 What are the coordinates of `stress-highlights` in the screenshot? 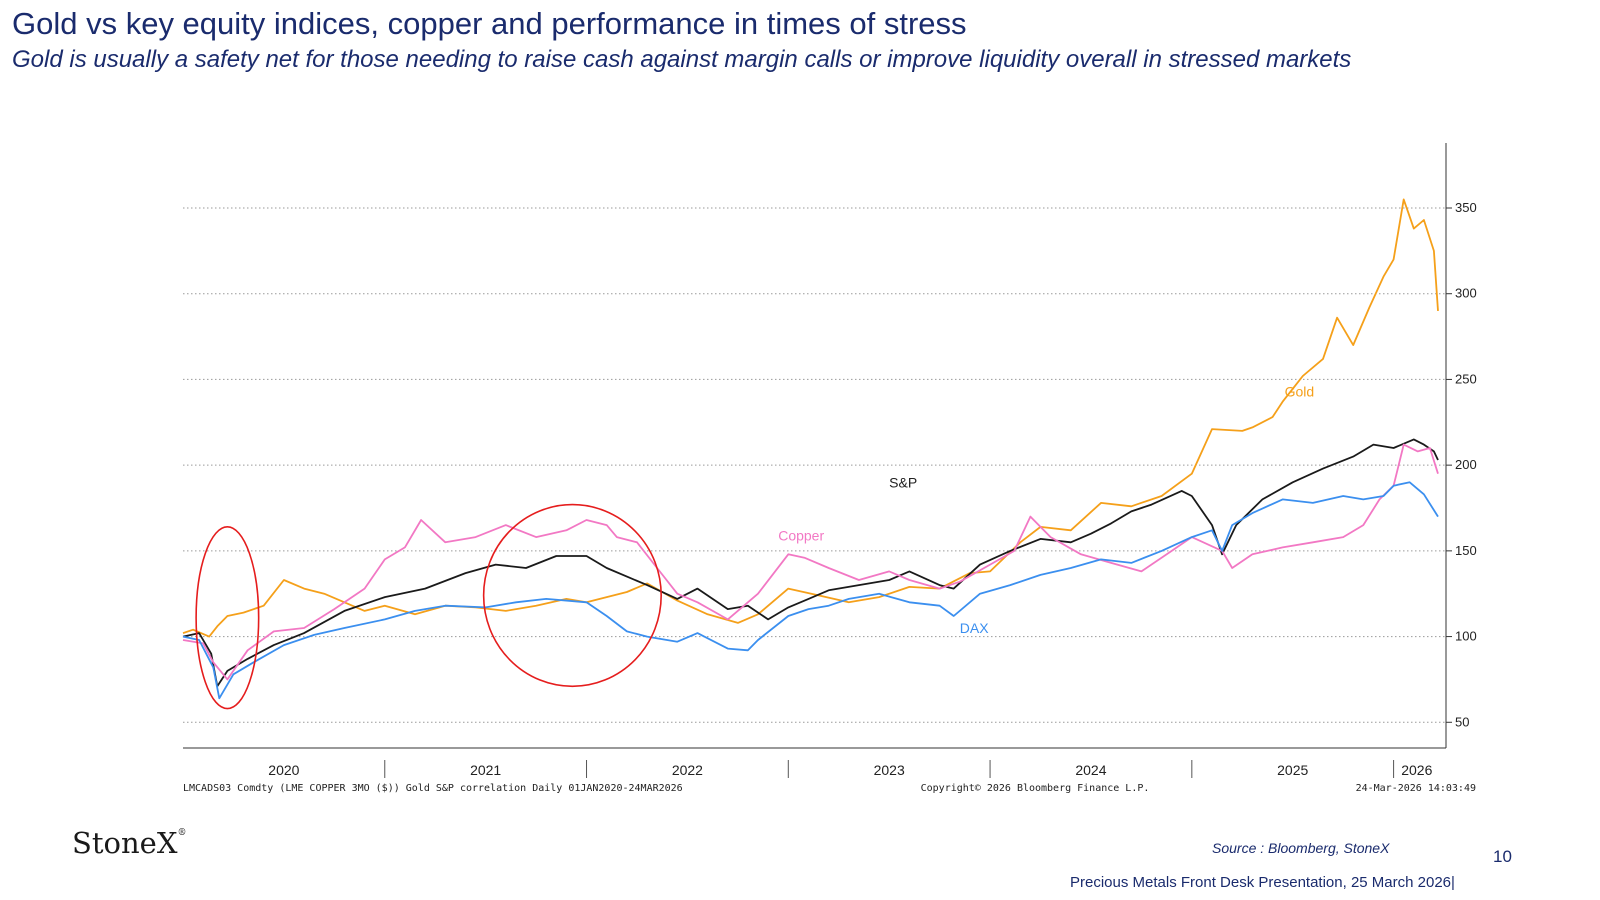 It's located at (428, 606).